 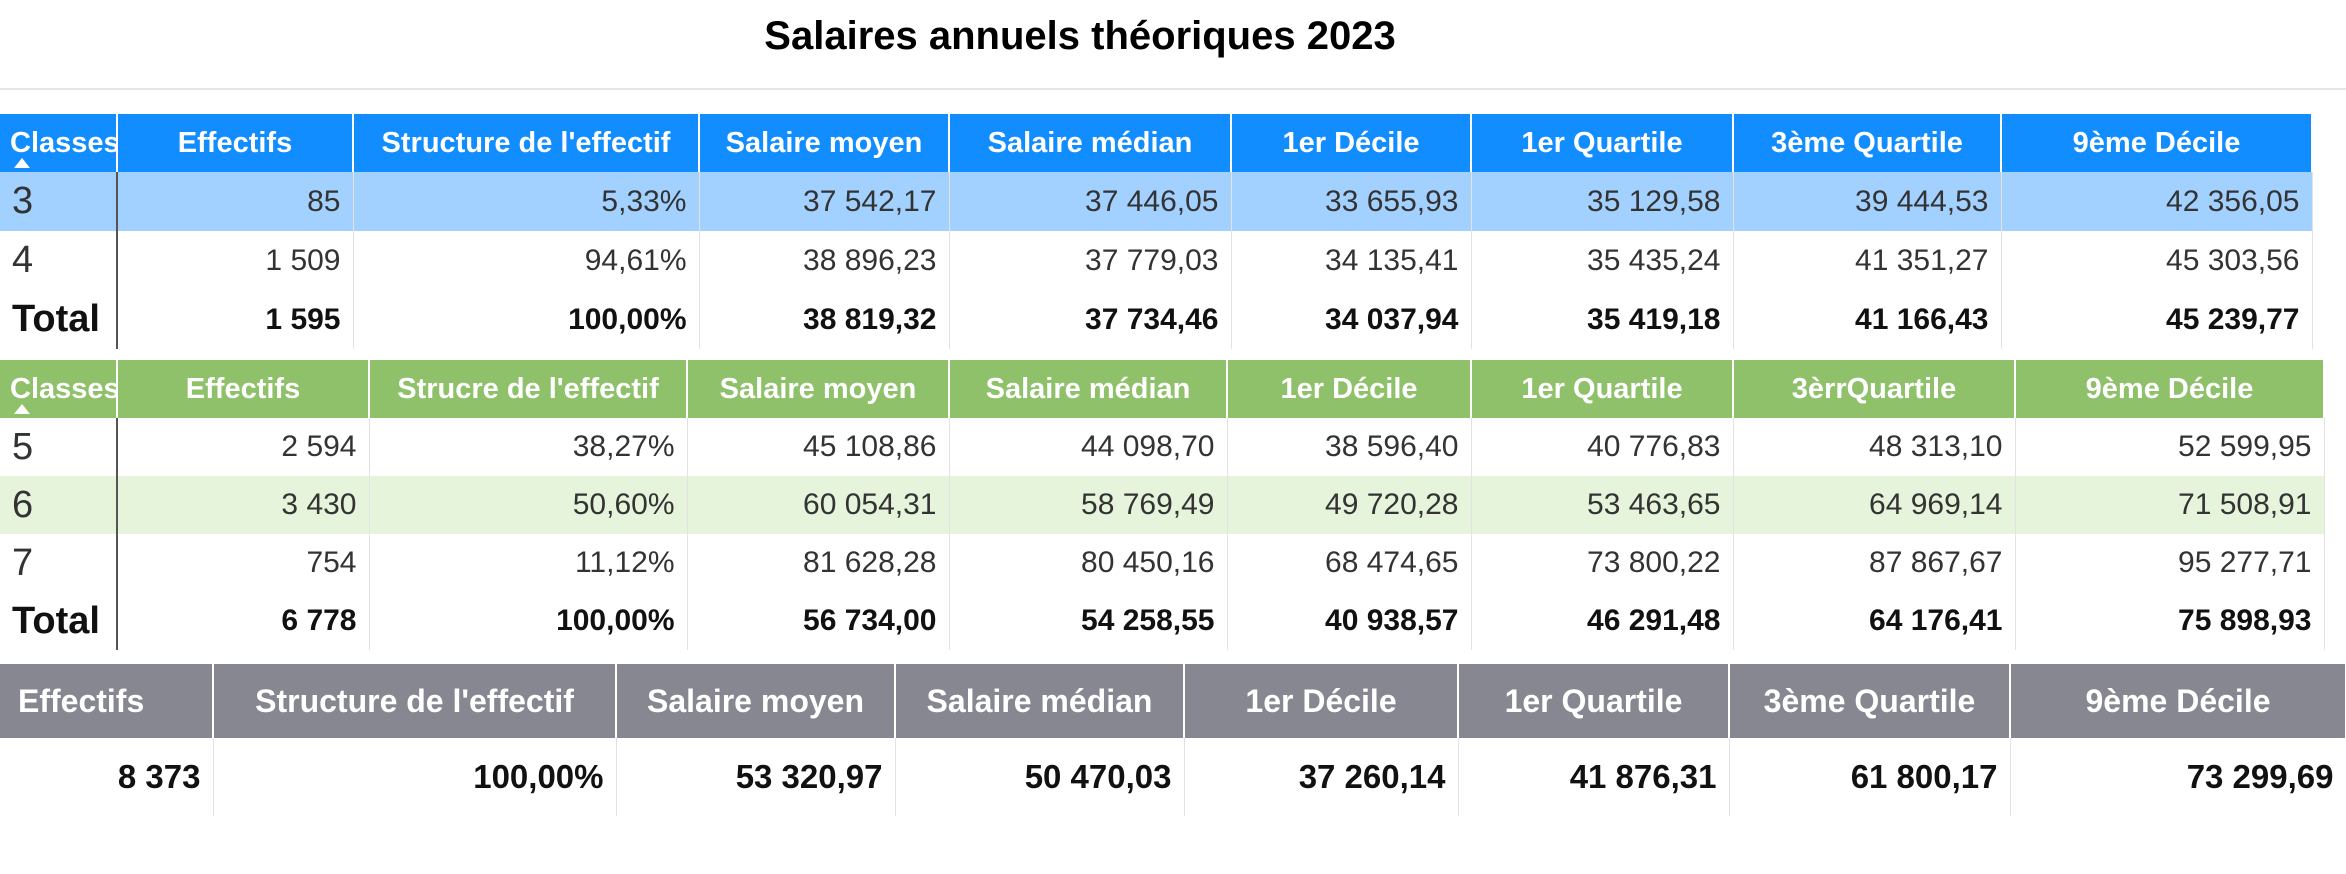 What do you see at coordinates (235, 260) in the screenshot?
I see `value-cell: 1 509` at bounding box center [235, 260].